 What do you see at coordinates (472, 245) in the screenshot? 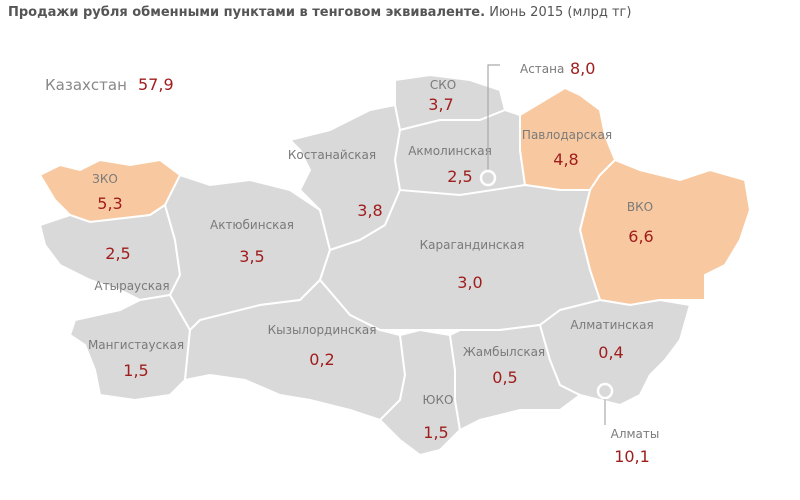
I see `region-name: Карагандинская` at bounding box center [472, 245].